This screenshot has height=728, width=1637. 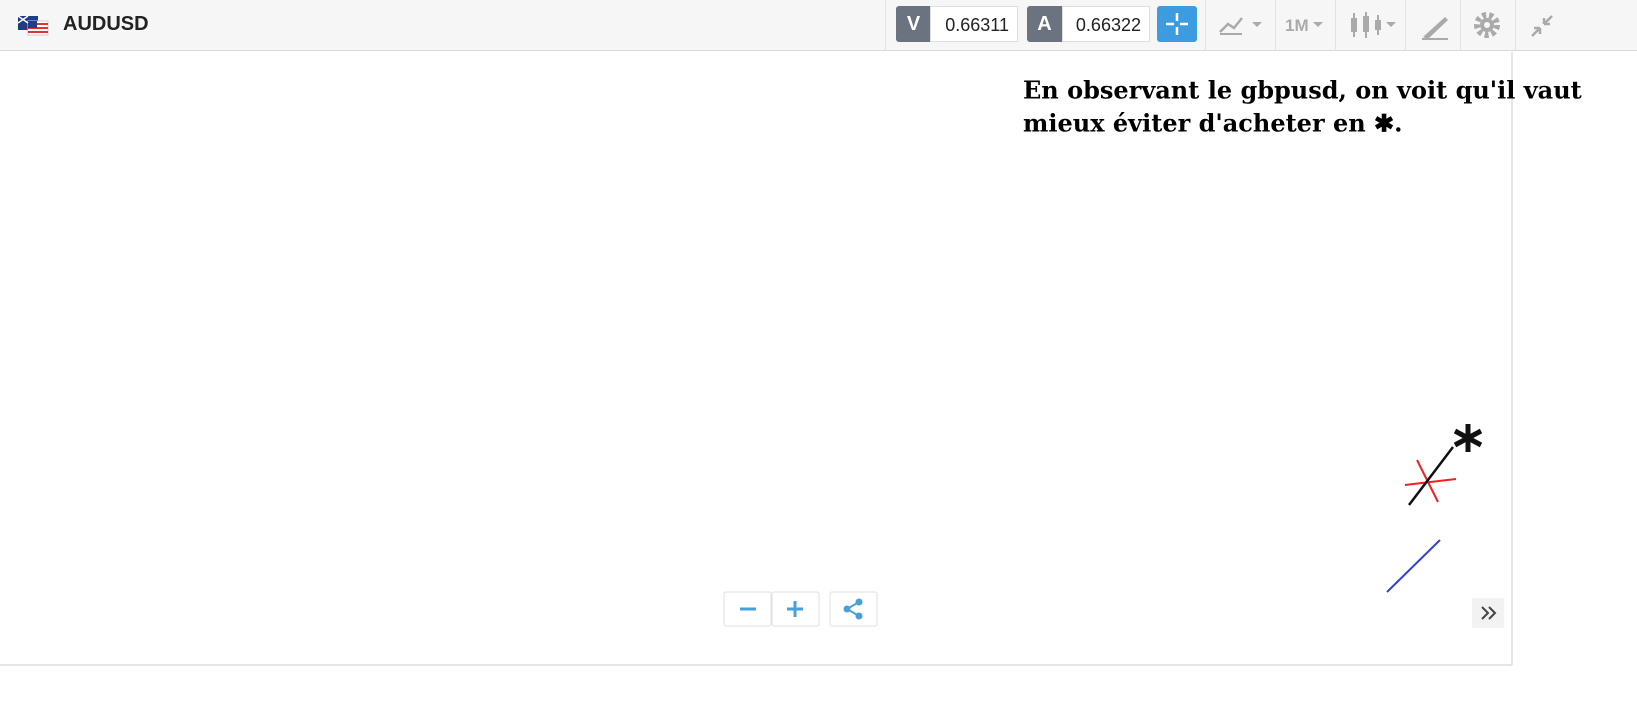 I want to click on zoom-controls, so click(x=800, y=609).